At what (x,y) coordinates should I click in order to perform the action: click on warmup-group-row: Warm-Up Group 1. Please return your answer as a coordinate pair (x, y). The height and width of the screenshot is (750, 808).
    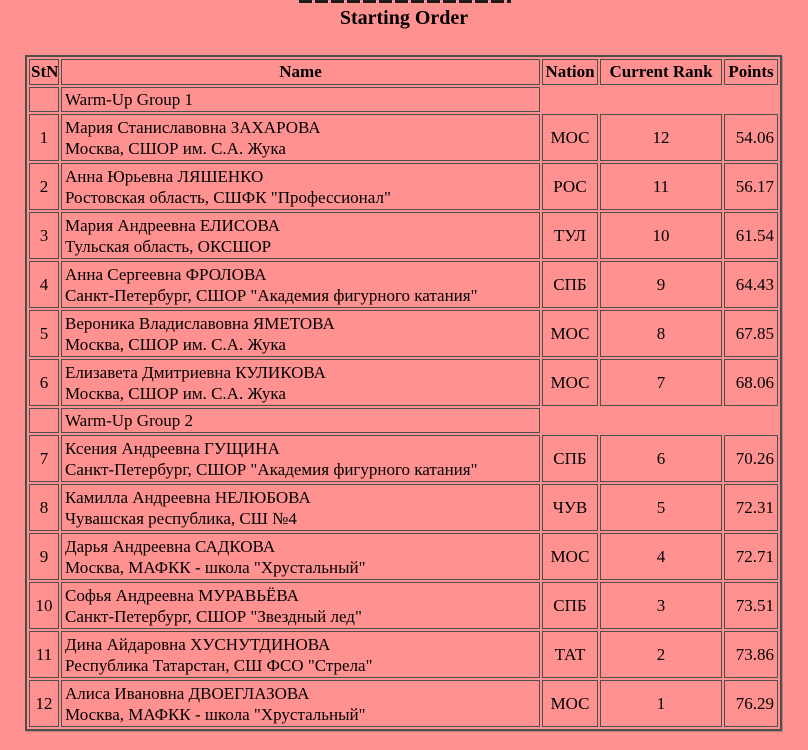
    Looking at the image, I should click on (403, 99).